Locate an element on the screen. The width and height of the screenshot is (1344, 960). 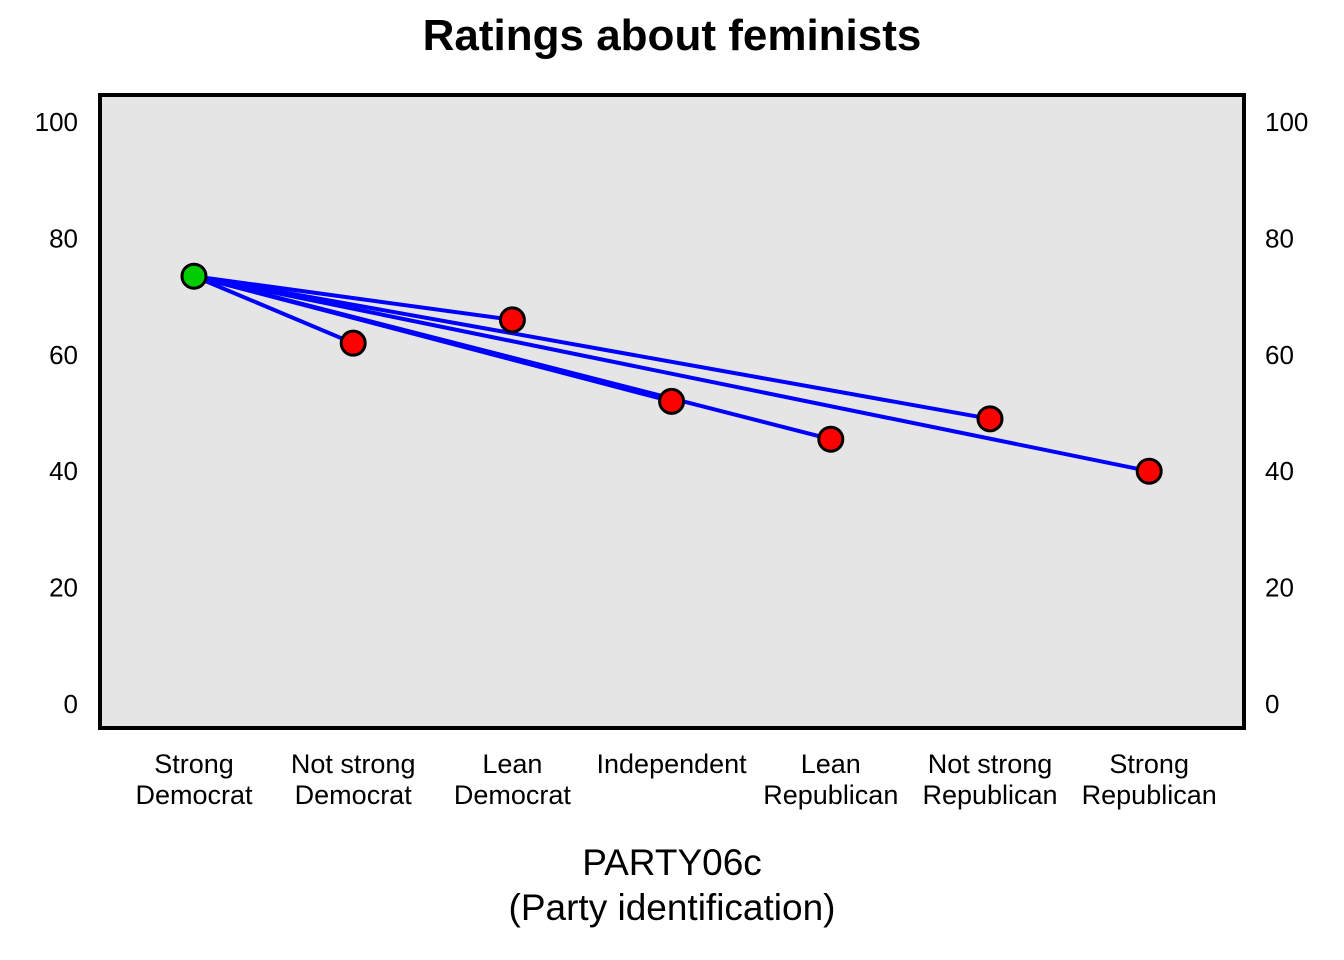
y-tick-label-right: 0 is located at coordinates (1272, 704).